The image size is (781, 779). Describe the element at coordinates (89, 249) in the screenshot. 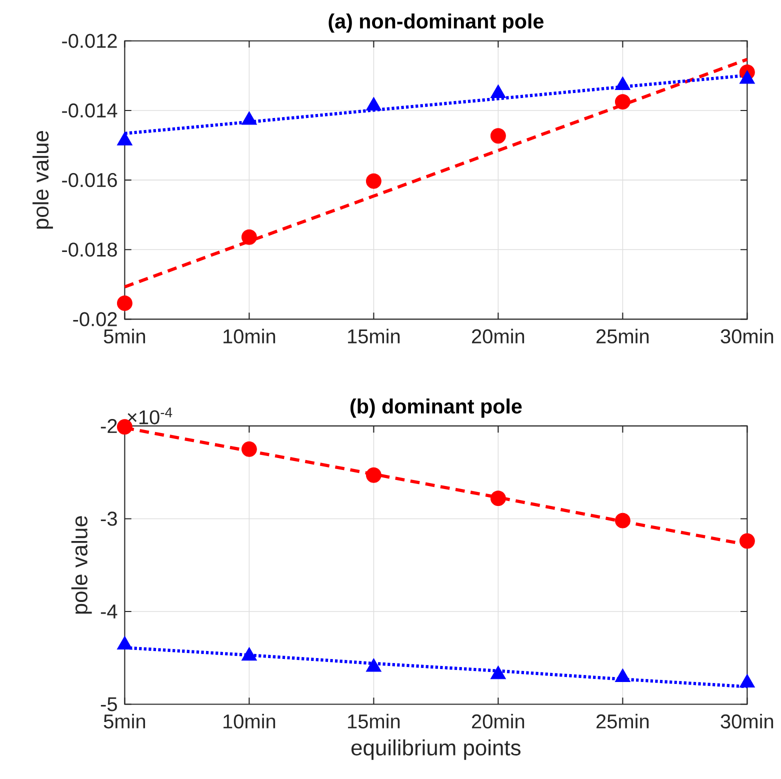

I see `y-tick-label: -0.018` at that location.